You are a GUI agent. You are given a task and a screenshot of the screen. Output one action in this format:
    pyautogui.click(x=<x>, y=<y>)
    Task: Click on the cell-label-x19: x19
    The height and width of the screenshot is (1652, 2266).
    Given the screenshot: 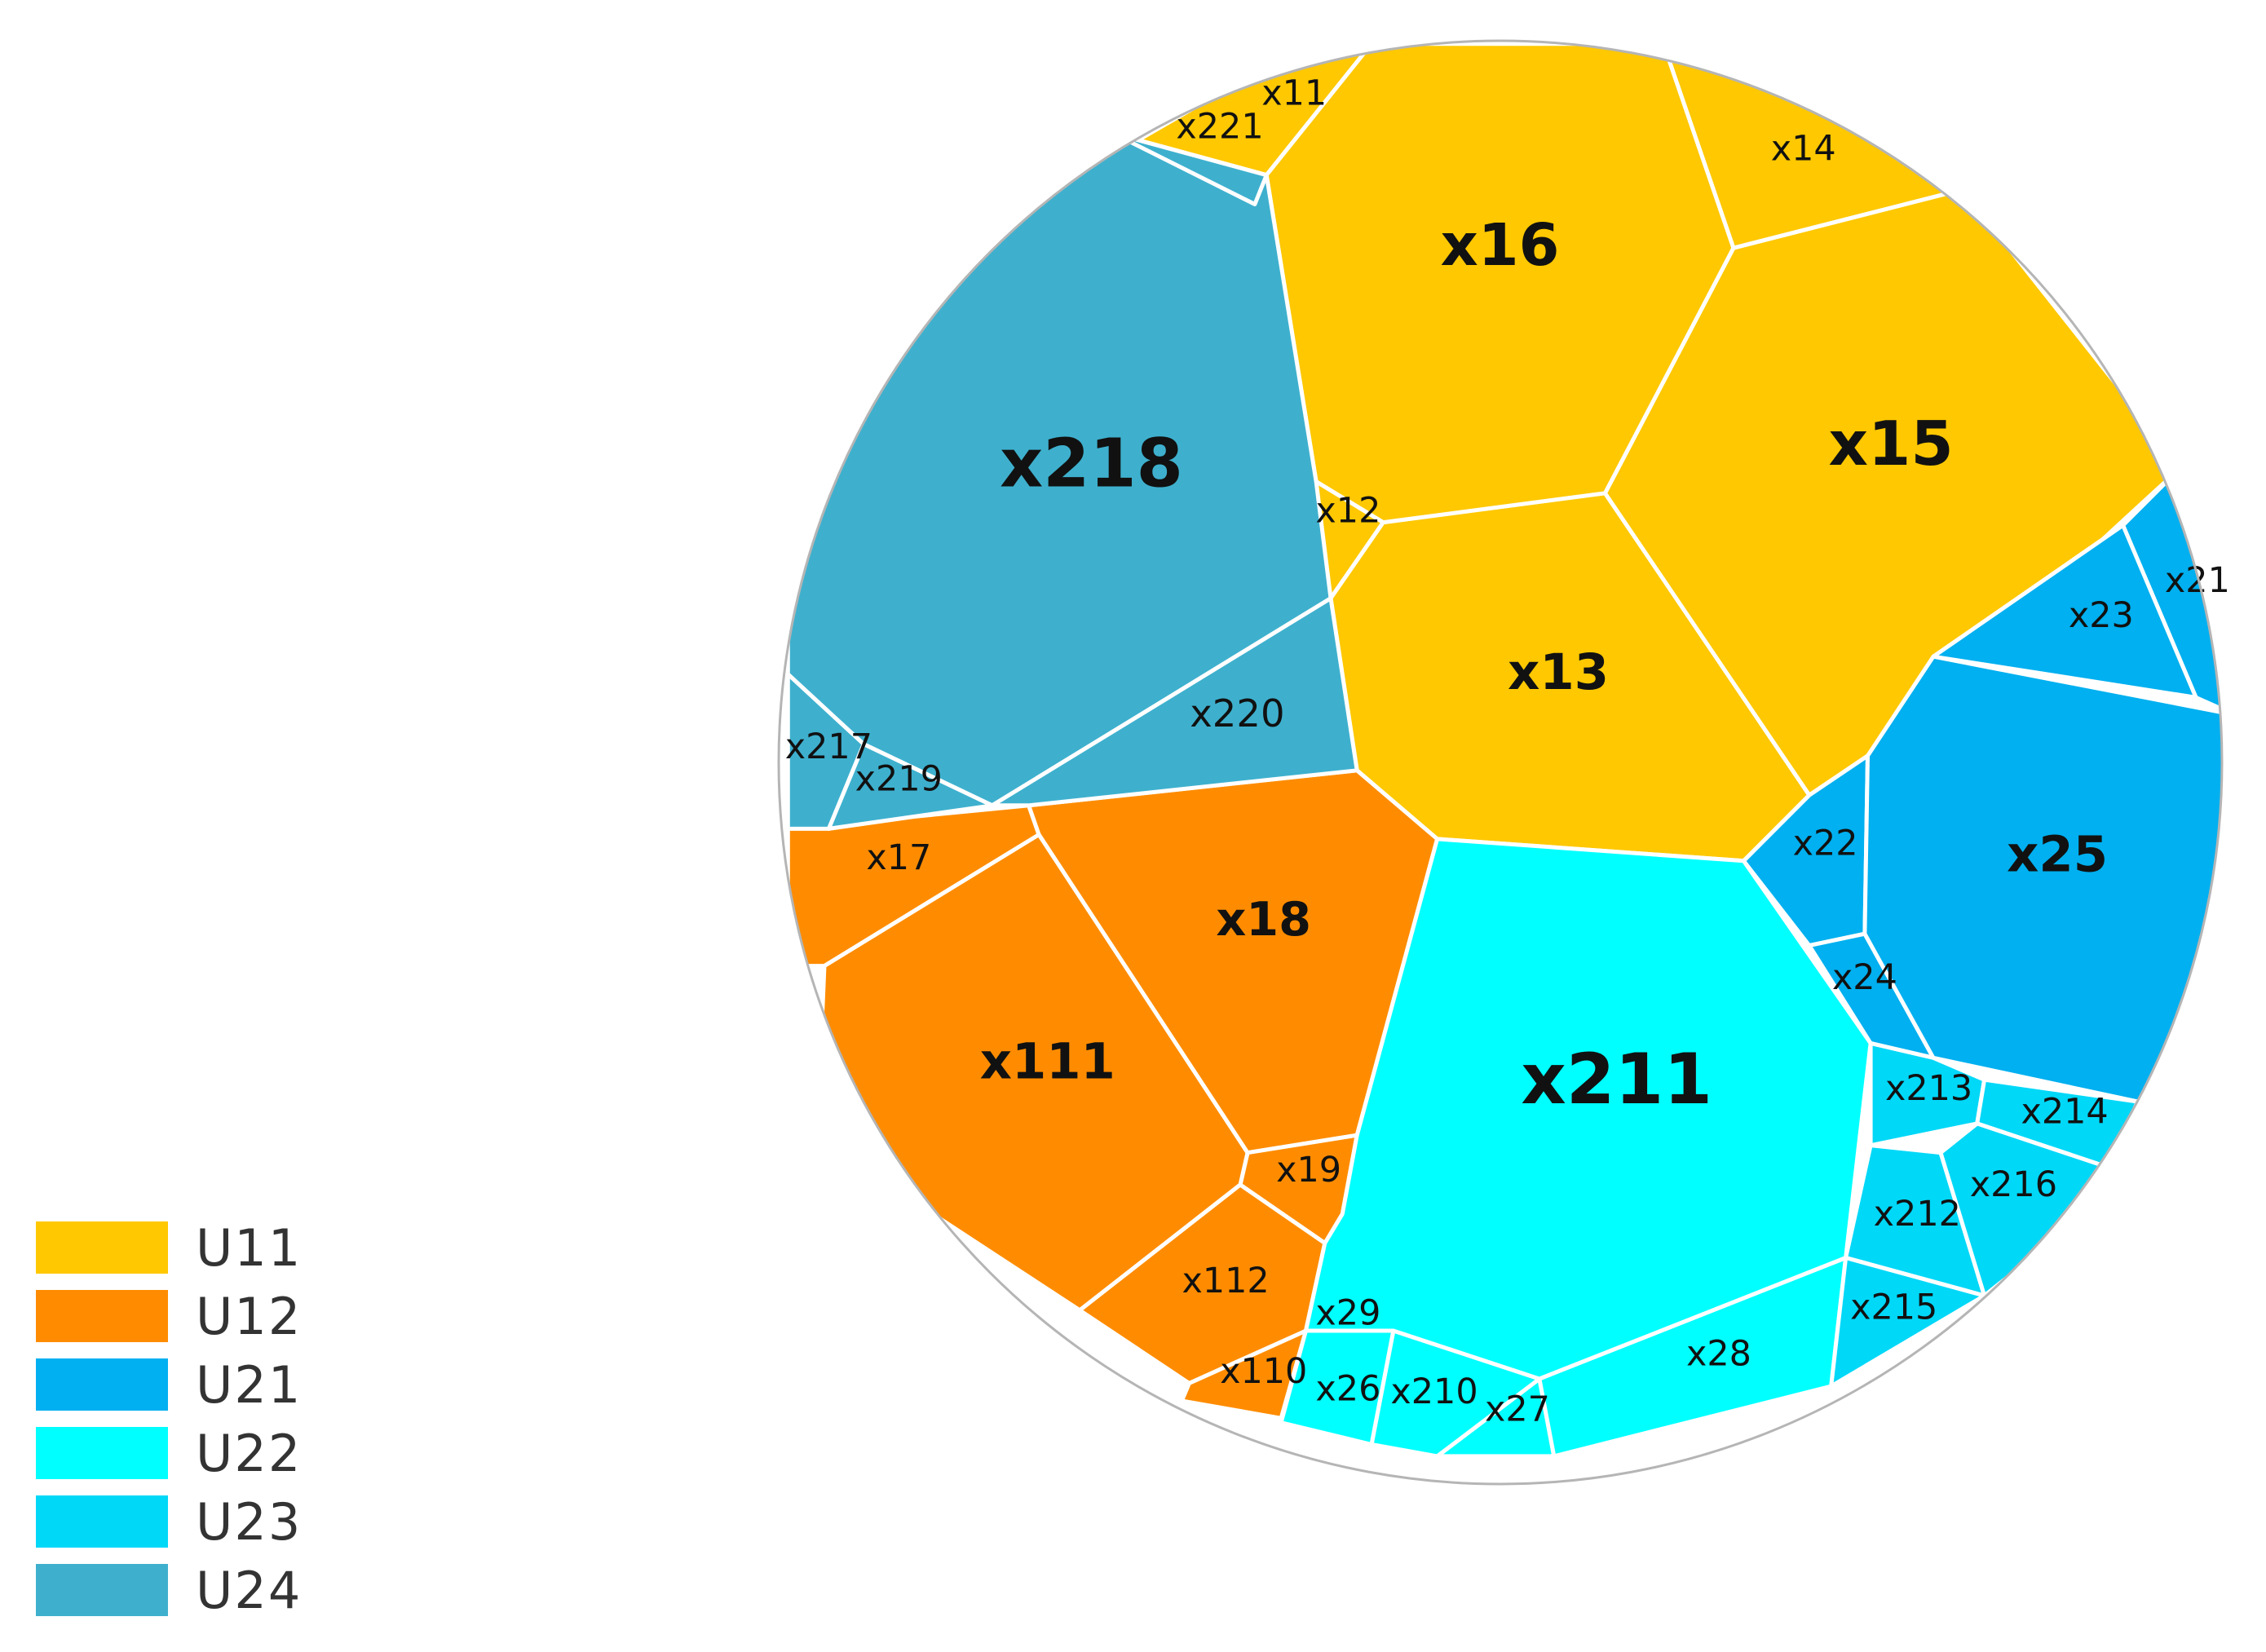 What is the action you would take?
    pyautogui.click(x=1308, y=1170)
    